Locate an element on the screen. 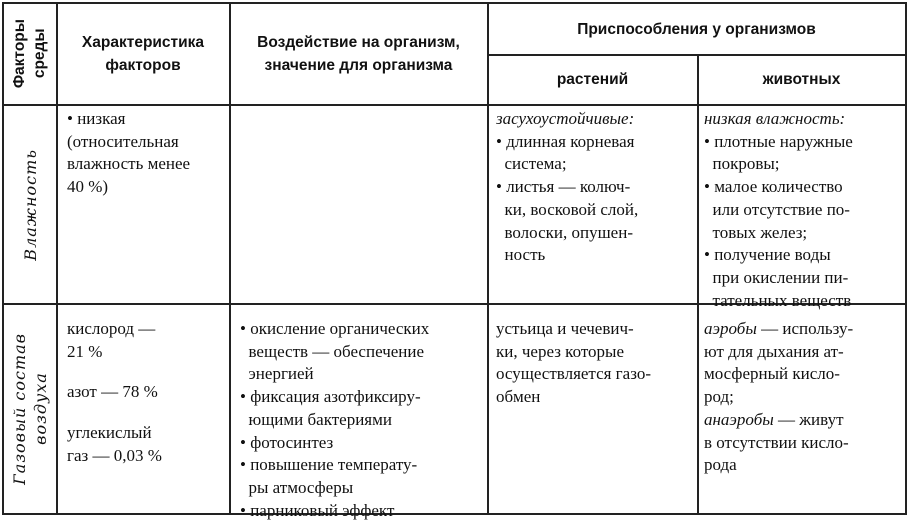 The width and height of the screenshot is (910, 522). text-segment: ющими бактериями is located at coordinates (316, 419).